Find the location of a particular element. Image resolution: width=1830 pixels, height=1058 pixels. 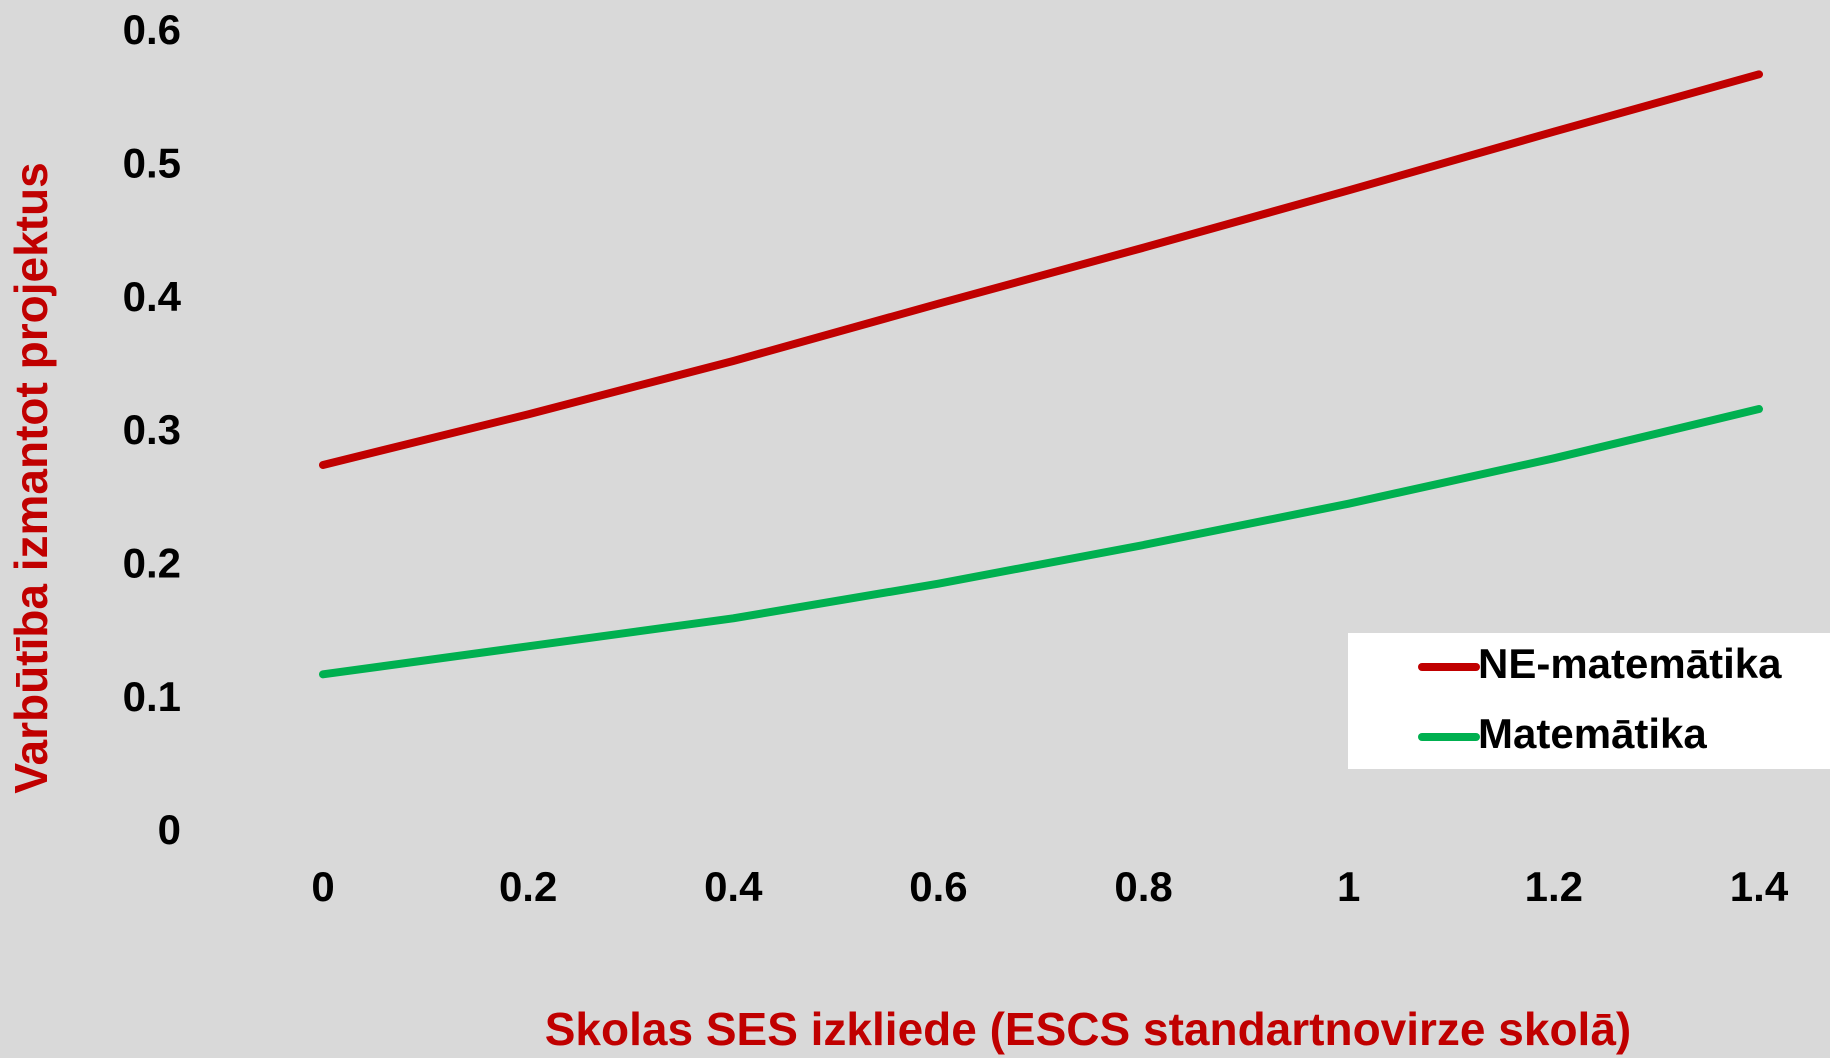

y-tick-label: 0.1 is located at coordinates (152, 696).